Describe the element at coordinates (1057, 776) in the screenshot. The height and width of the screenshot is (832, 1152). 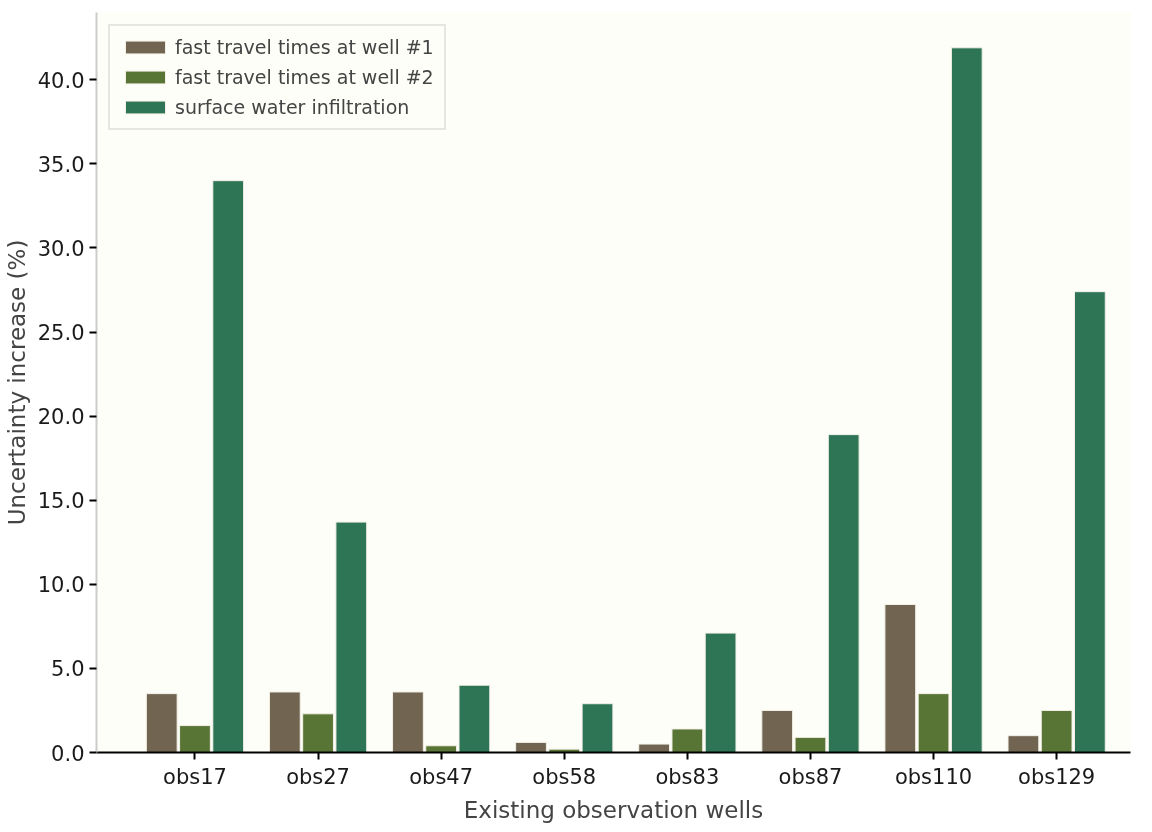
I see `x-tick-label: obs129` at that location.